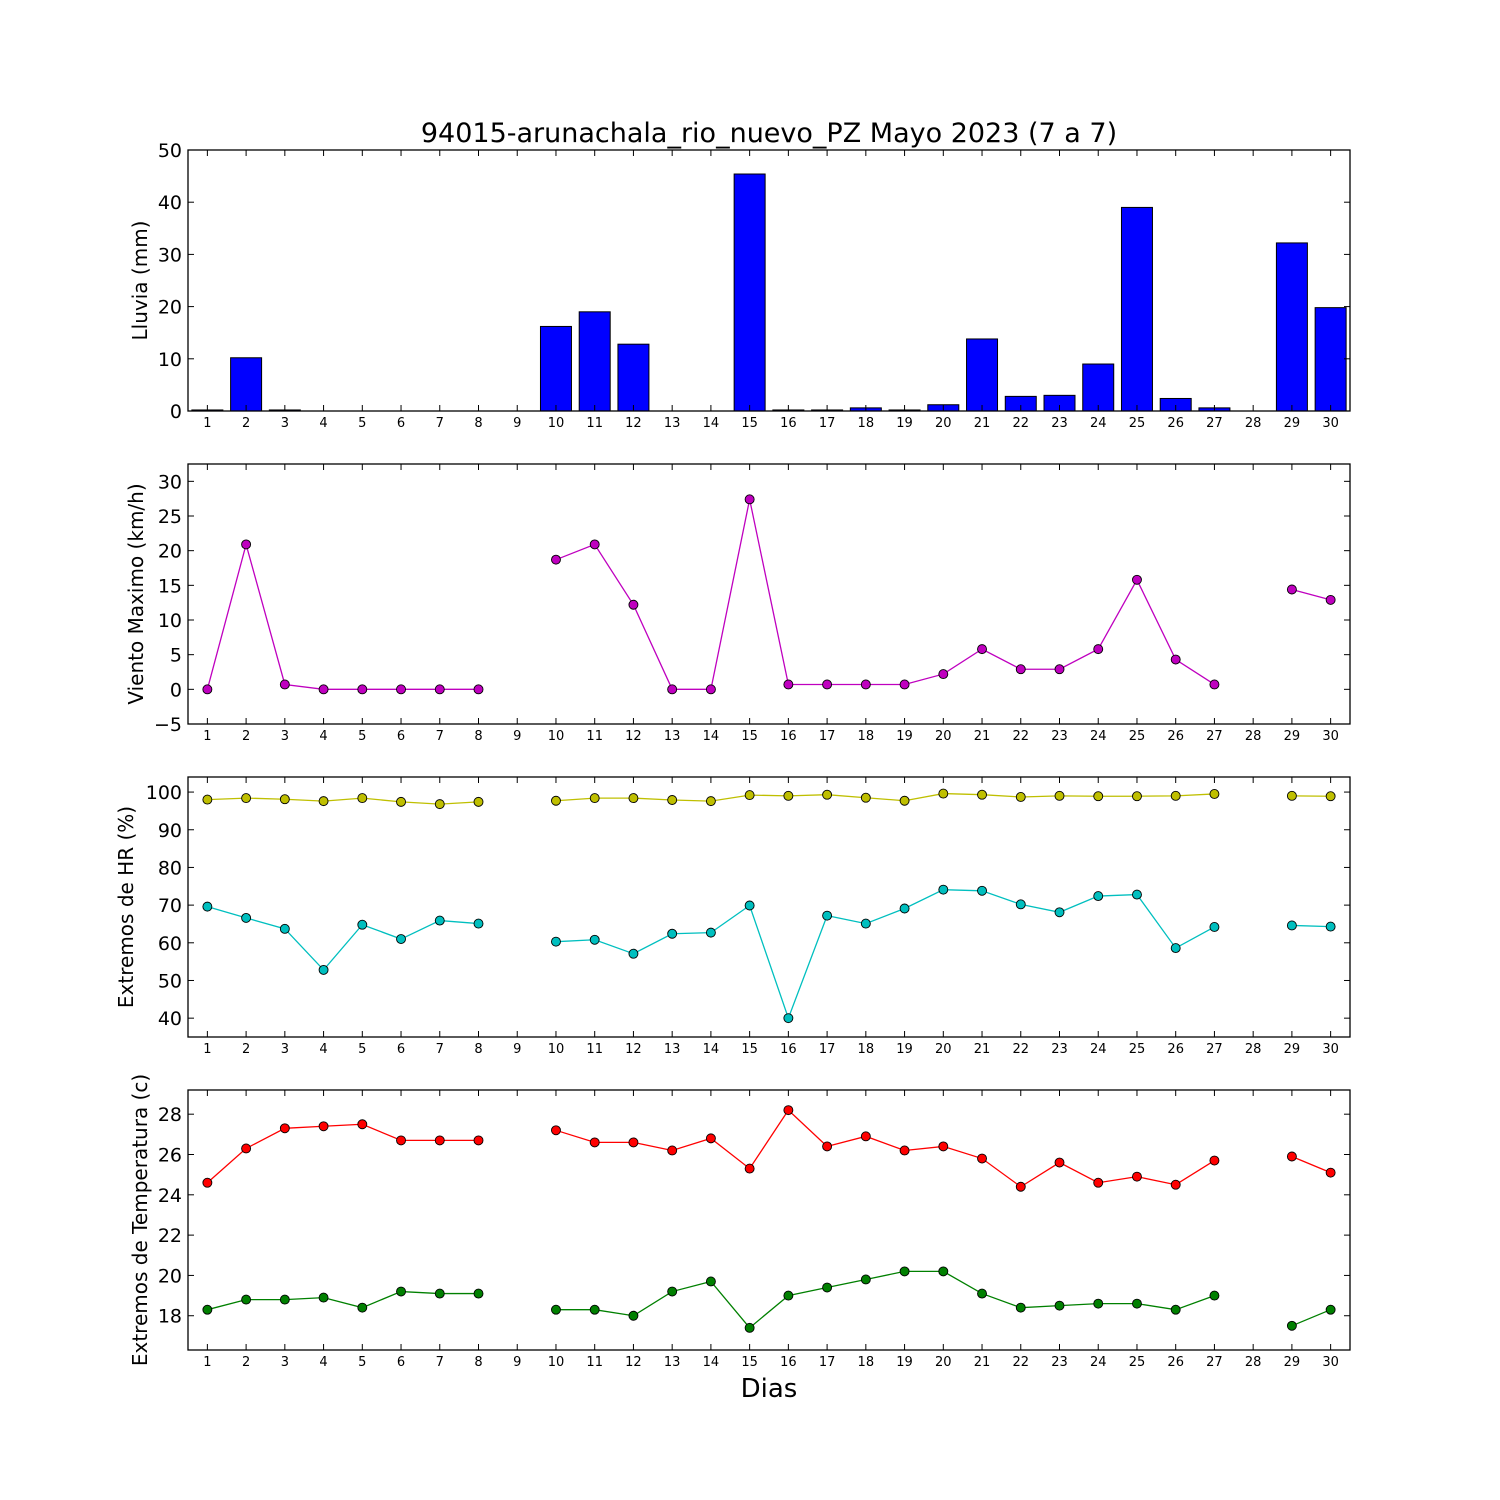  I want to click on y-axis-label: Extremos de Temperatura (c), so click(140, 1220).